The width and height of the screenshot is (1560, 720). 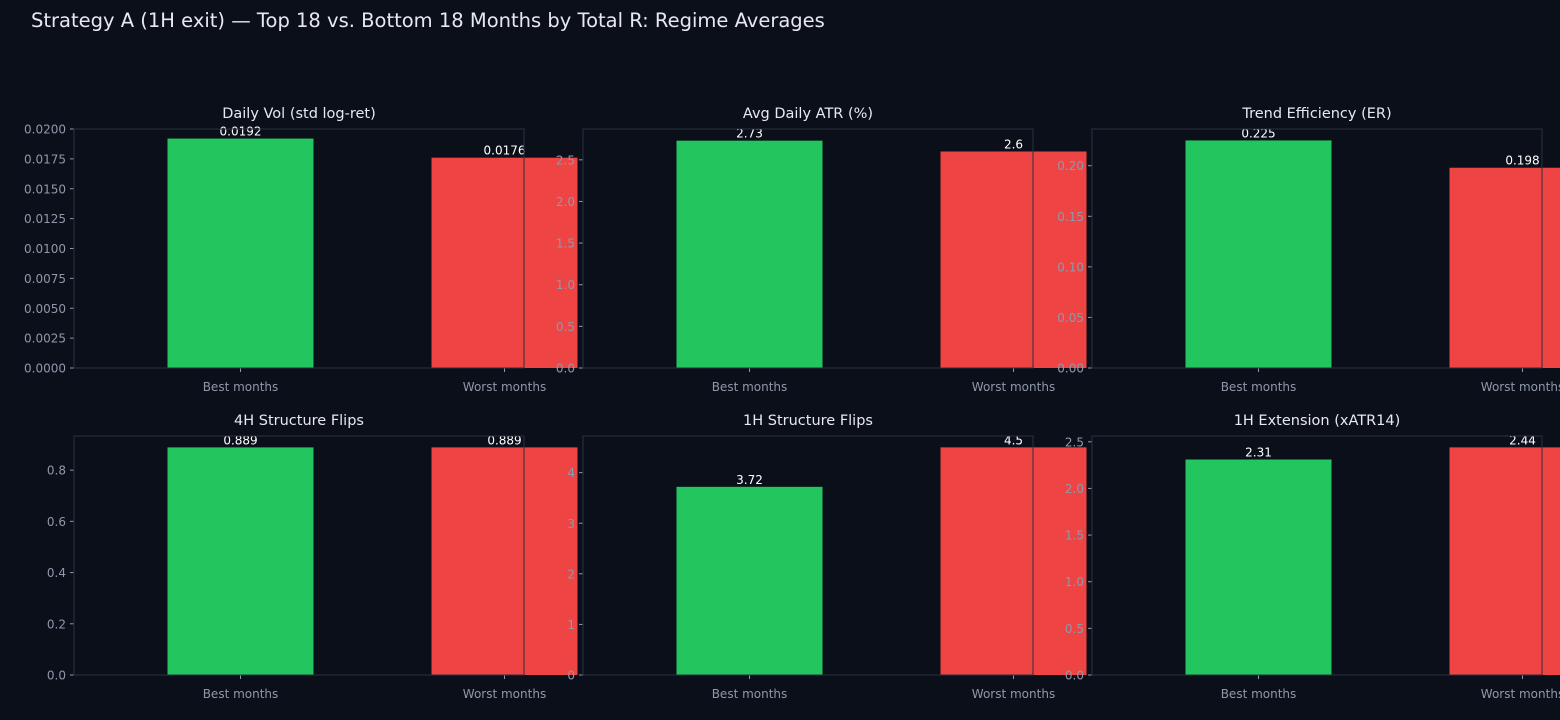 What do you see at coordinates (45, 369) in the screenshot?
I see `y-tick-label: 0.0000` at bounding box center [45, 369].